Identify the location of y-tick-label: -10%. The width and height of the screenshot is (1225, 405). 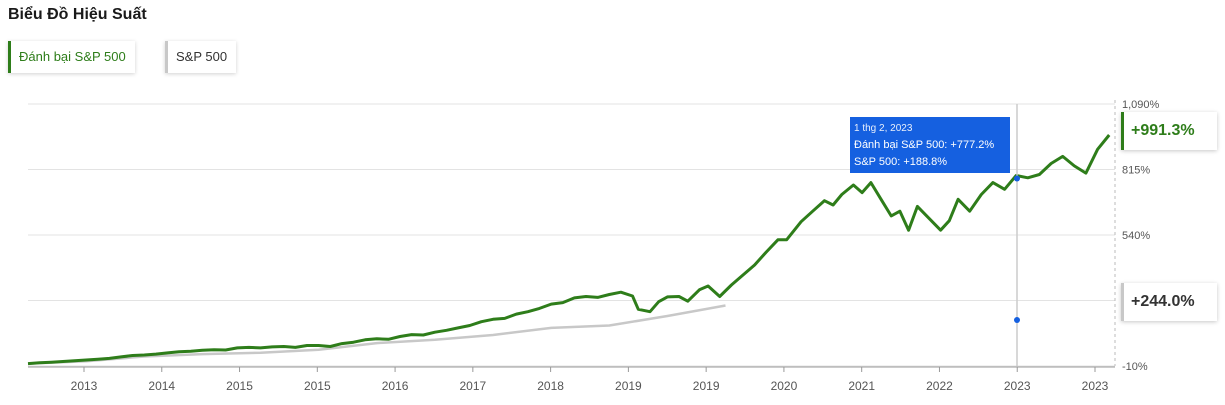
(1135, 367).